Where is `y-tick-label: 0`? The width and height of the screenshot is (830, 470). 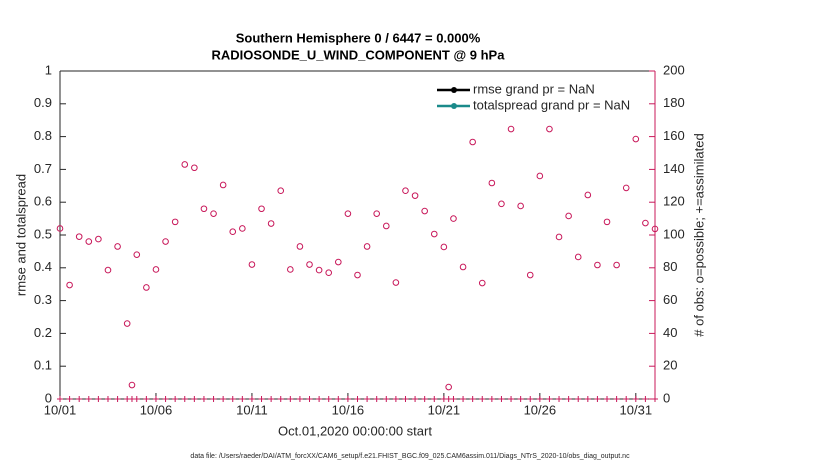
y-tick-label: 0 is located at coordinates (48, 397).